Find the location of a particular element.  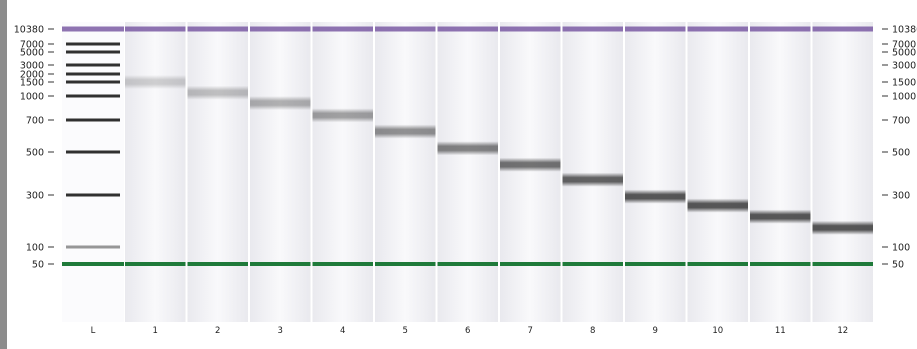

scale-right-label: 5000 is located at coordinates (904, 52).